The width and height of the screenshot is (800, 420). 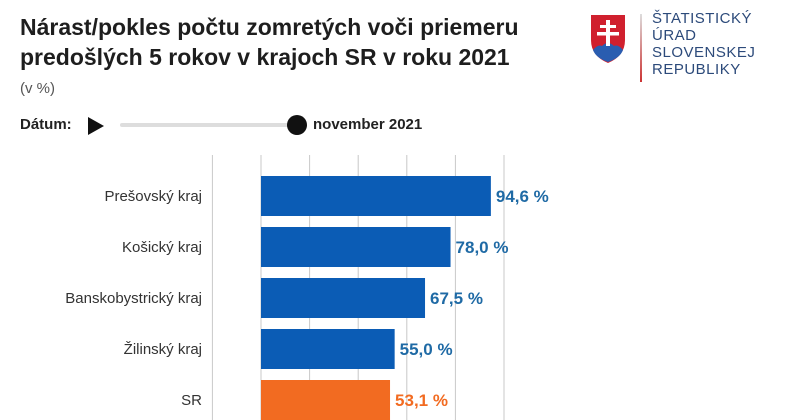 What do you see at coordinates (46, 124) in the screenshot?
I see `date-label: Dátum:` at bounding box center [46, 124].